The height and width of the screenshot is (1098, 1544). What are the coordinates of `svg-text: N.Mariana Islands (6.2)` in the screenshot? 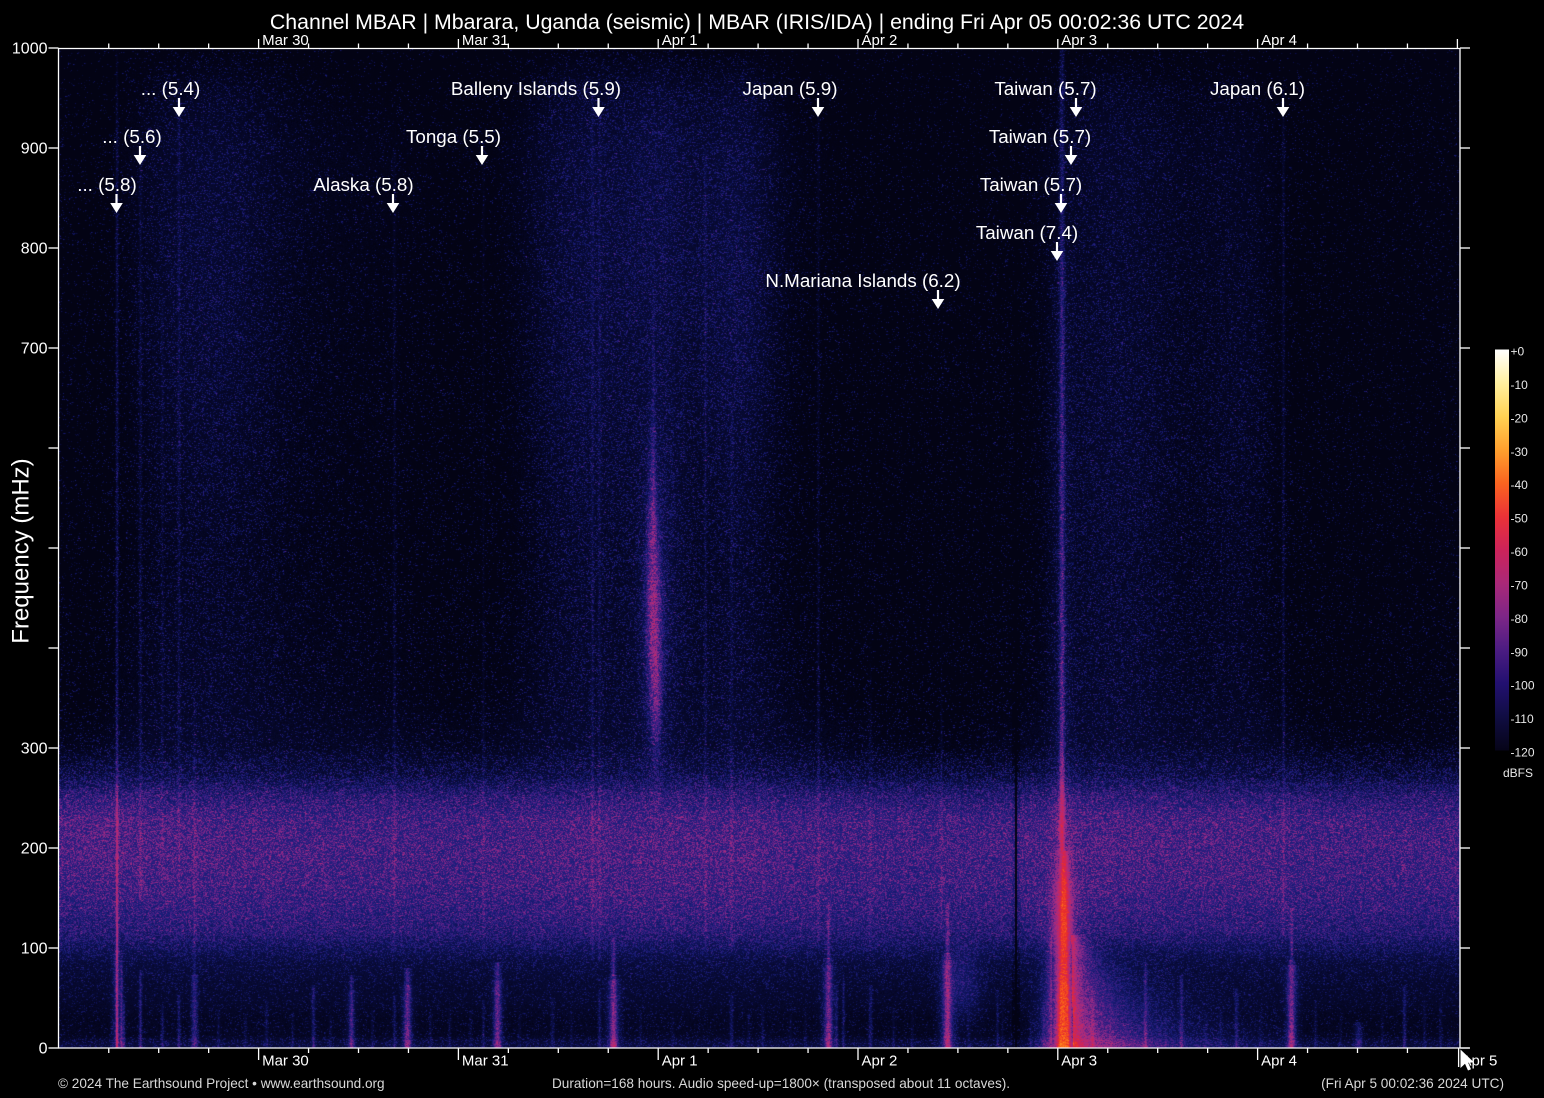 It's located at (862, 280).